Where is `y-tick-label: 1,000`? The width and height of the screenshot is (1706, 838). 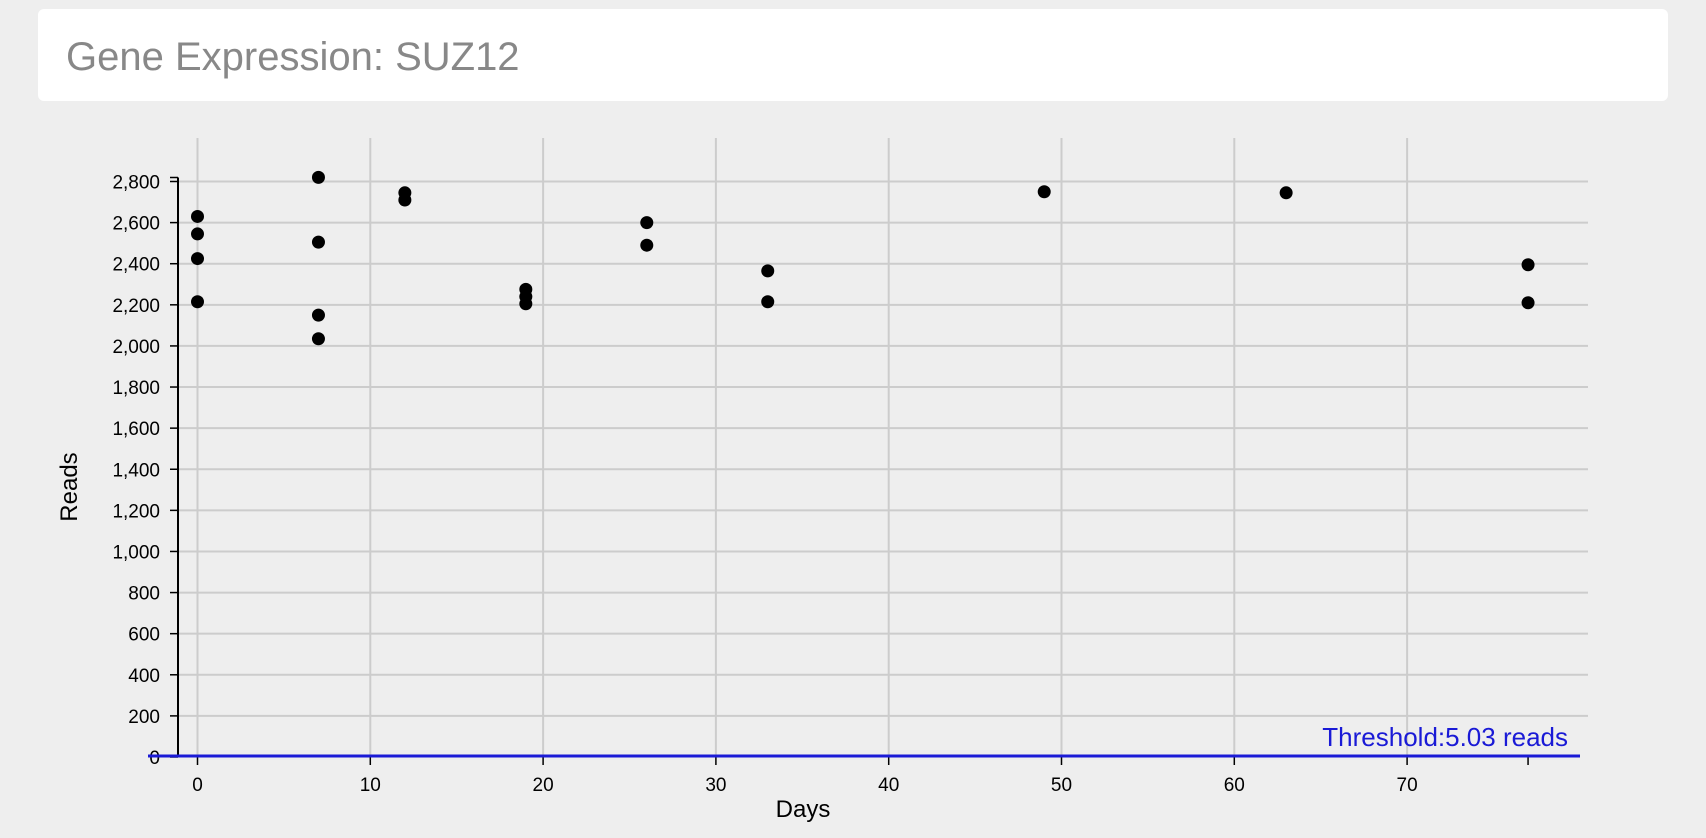
y-tick-label: 1,000 is located at coordinates (136, 552).